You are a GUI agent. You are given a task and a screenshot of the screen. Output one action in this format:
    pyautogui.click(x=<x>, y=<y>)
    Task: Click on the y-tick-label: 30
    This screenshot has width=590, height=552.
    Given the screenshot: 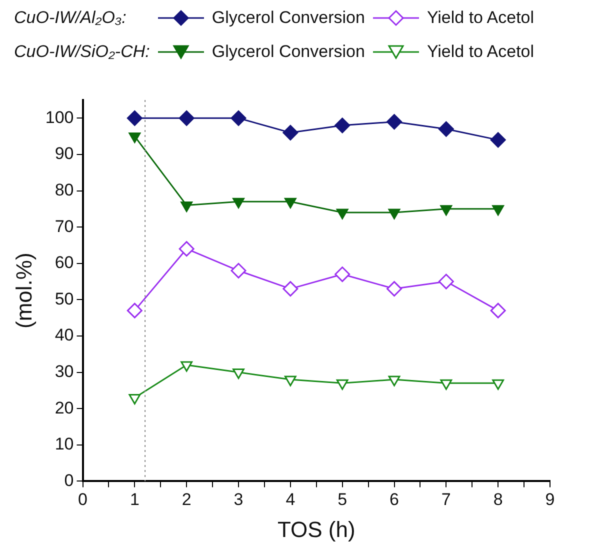 What is the action you would take?
    pyautogui.click(x=64, y=371)
    